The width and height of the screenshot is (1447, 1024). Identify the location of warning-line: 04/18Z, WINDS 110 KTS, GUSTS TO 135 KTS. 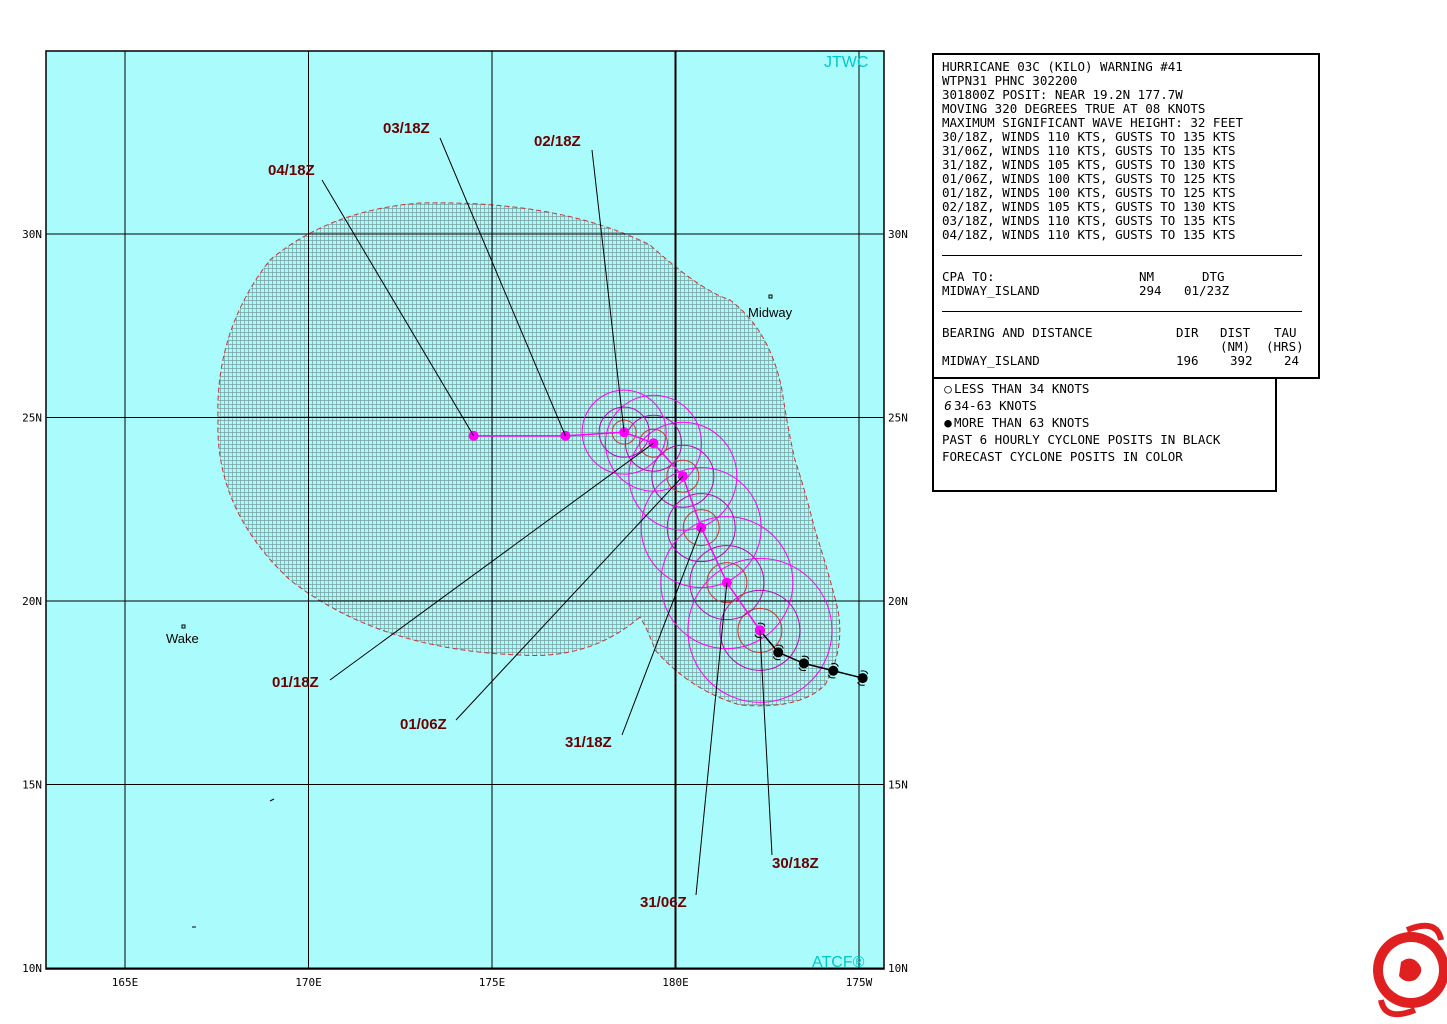
(1089, 234).